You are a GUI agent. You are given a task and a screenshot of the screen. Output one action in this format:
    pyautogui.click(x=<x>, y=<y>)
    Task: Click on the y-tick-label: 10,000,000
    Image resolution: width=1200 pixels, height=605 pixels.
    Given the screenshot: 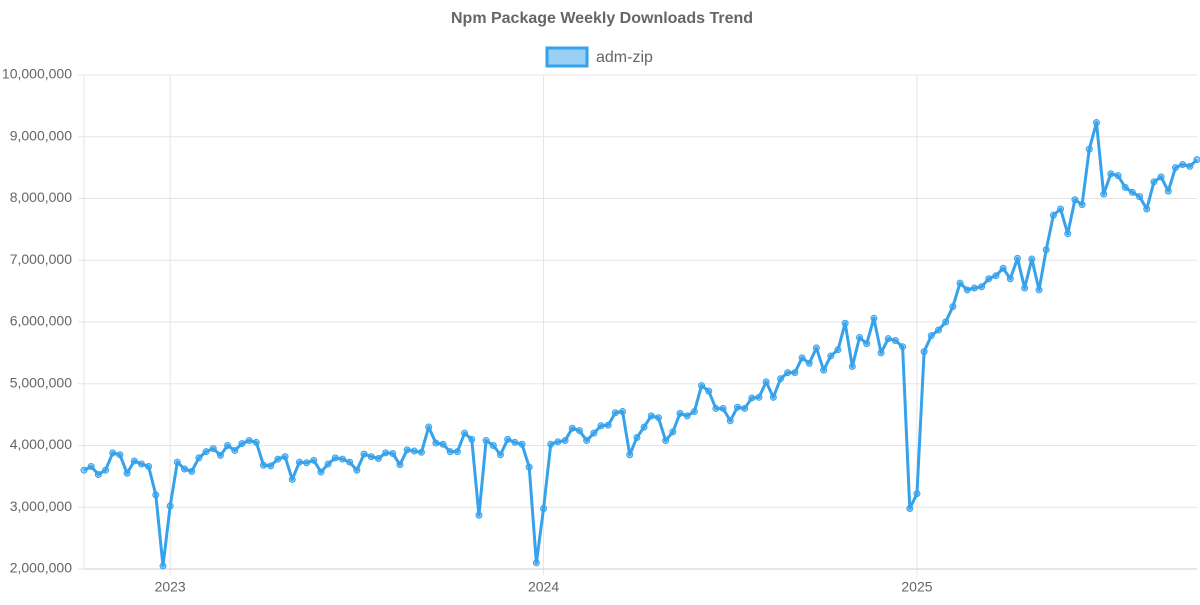 What is the action you would take?
    pyautogui.click(x=37, y=74)
    